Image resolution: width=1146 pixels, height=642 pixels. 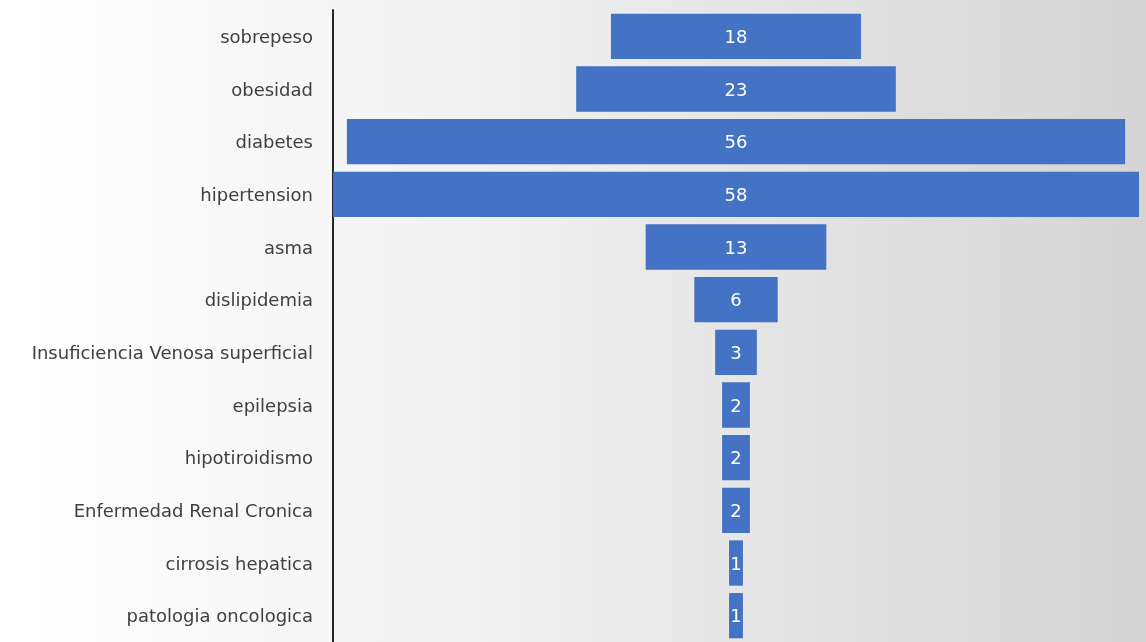 I want to click on category-label: epilepsia, so click(x=272, y=405).